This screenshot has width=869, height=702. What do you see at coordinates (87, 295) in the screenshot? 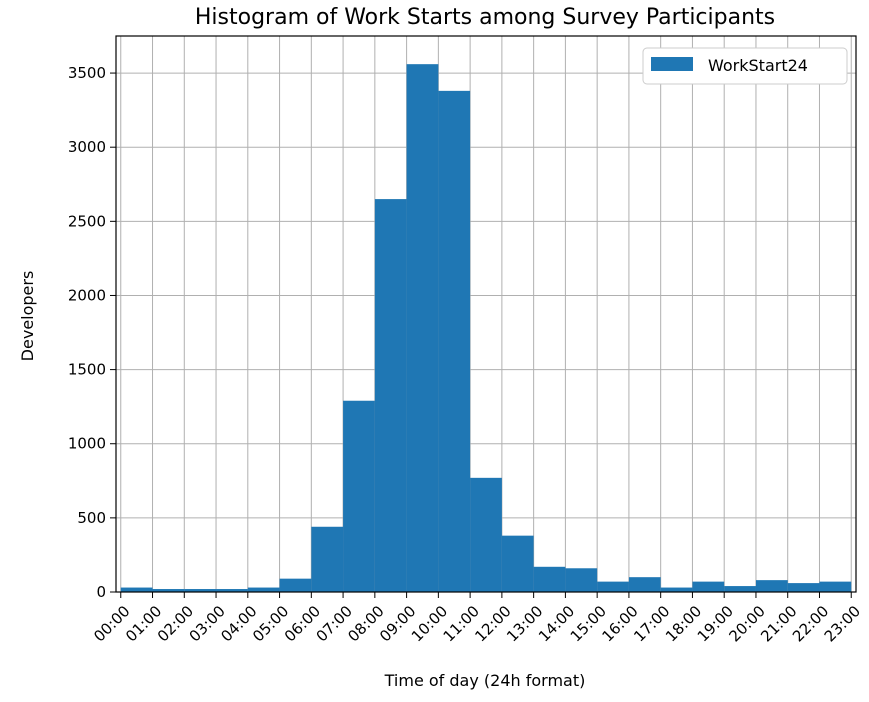
I see `y-tick-label: 2000` at bounding box center [87, 295].